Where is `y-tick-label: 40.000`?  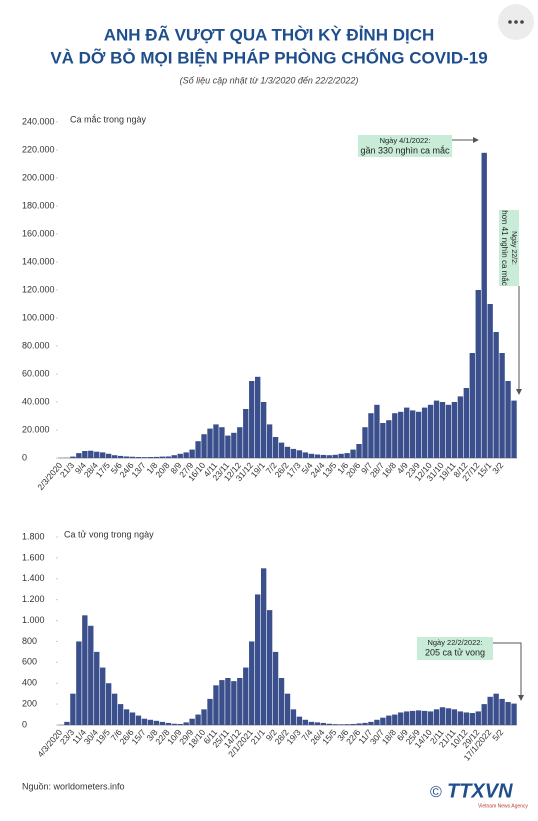
y-tick-label: 40.000 is located at coordinates (36, 401).